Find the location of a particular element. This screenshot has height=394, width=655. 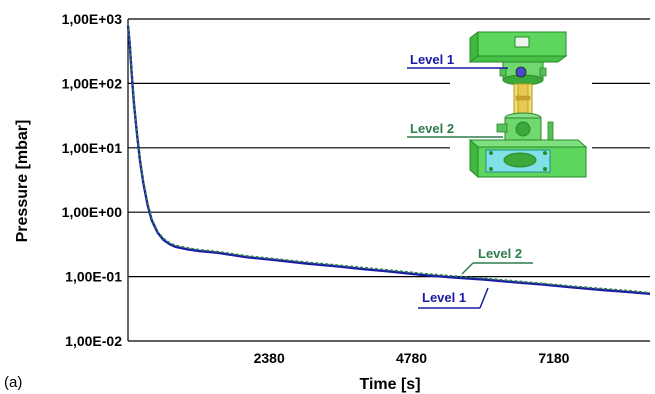

y-tick-label: 1,00E+03 is located at coordinates (92, 19).